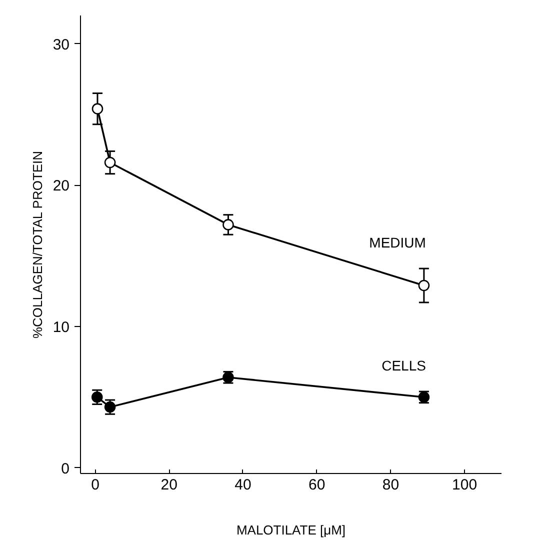 Image resolution: width=541 pixels, height=540 pixels. I want to click on y-tick-label: 30, so click(61, 45).